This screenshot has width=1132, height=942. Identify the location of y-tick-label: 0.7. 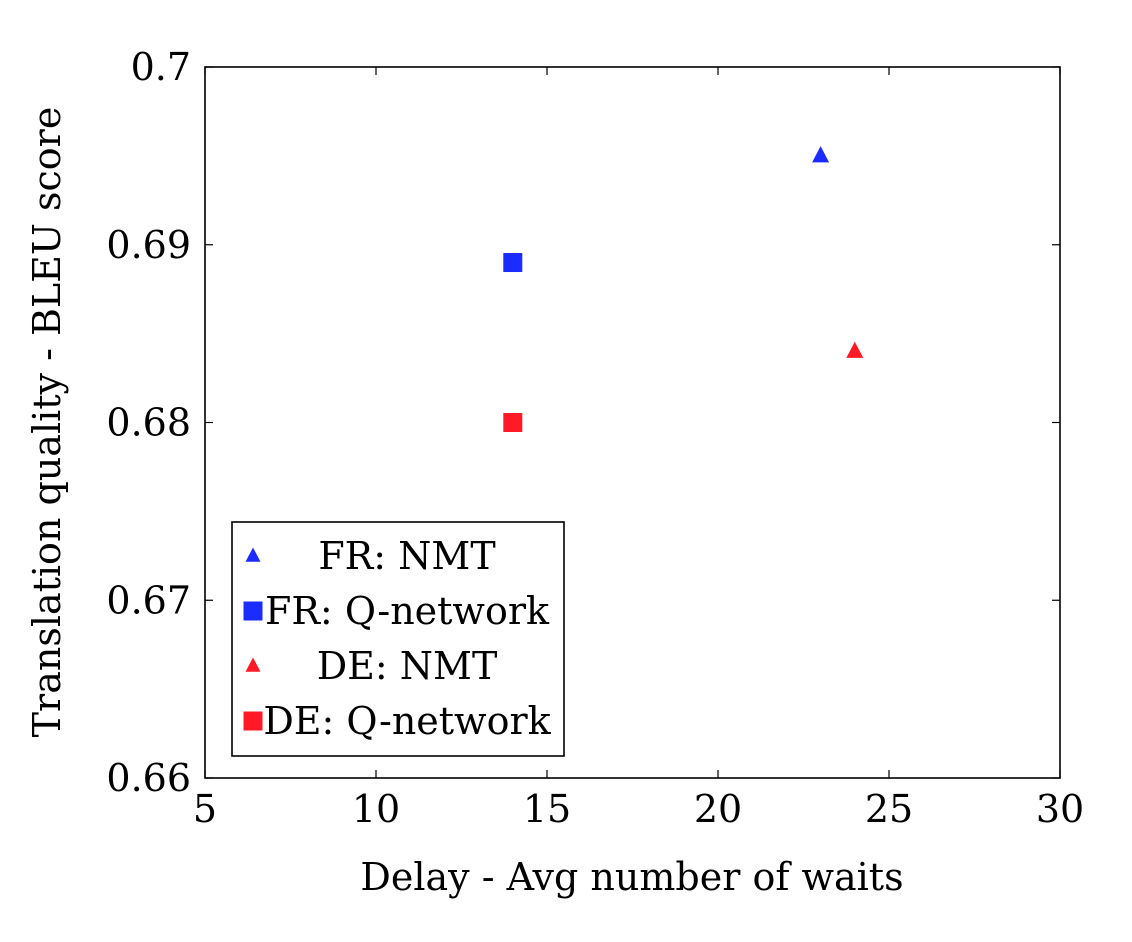
(161, 67).